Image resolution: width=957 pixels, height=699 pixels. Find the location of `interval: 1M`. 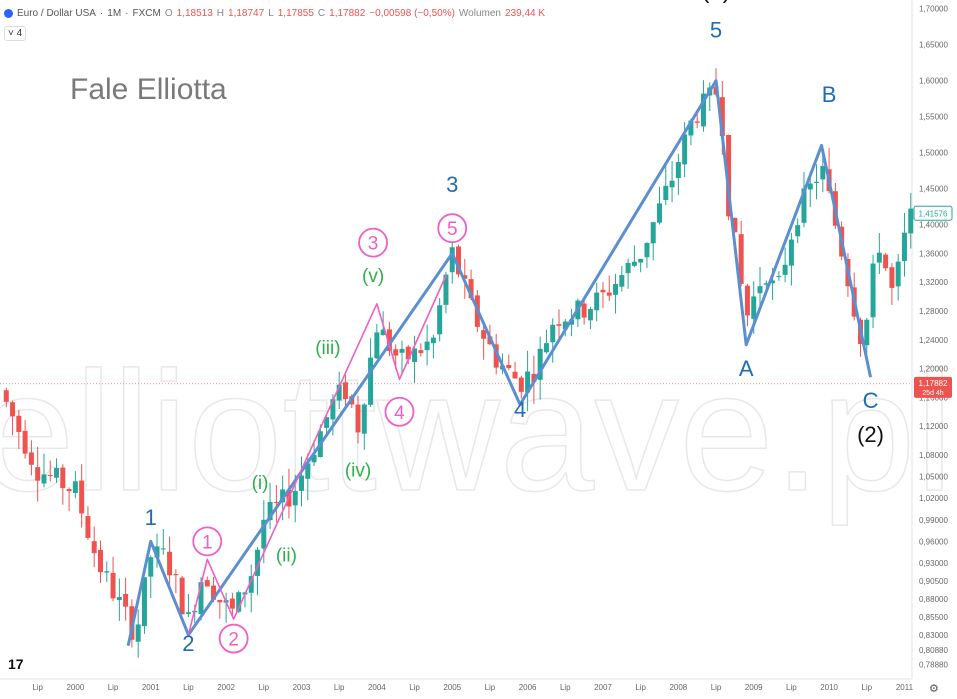

interval: 1M is located at coordinates (114, 13).